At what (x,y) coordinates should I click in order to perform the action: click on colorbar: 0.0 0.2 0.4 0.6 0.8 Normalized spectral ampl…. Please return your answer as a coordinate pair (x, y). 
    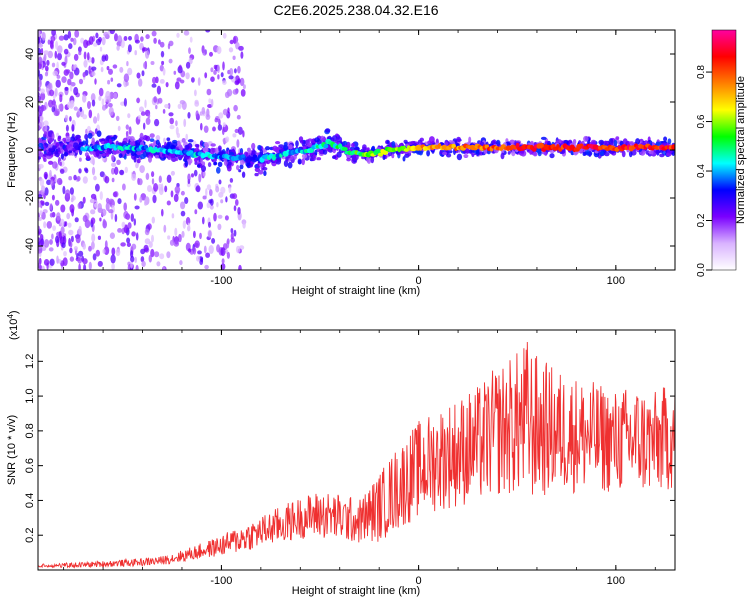
    Looking at the image, I should click on (721, 153).